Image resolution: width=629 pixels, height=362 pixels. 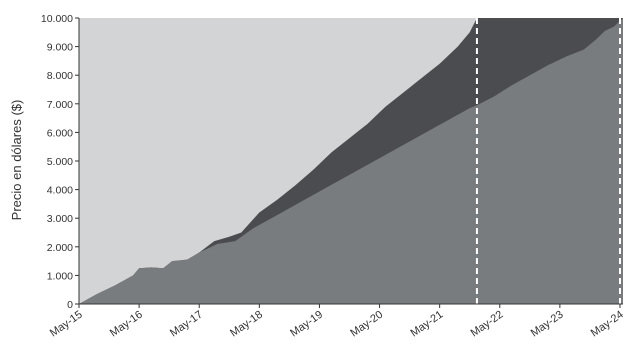 What do you see at coordinates (60, 48) in the screenshot?
I see `y-tick-label: 9.000` at bounding box center [60, 48].